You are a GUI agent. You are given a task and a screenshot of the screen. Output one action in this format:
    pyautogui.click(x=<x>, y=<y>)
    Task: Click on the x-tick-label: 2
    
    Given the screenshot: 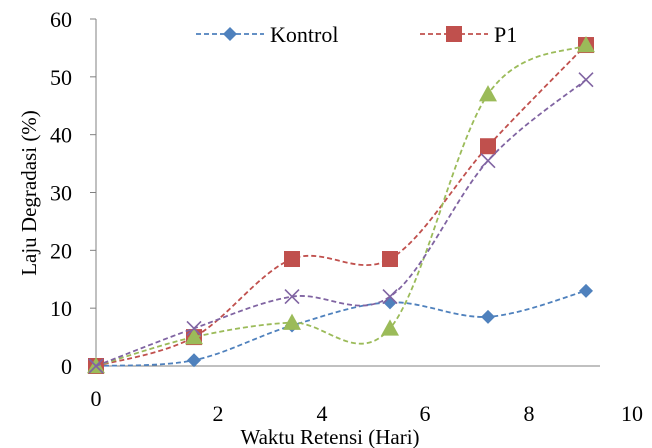 What is the action you would take?
    pyautogui.click(x=218, y=413)
    